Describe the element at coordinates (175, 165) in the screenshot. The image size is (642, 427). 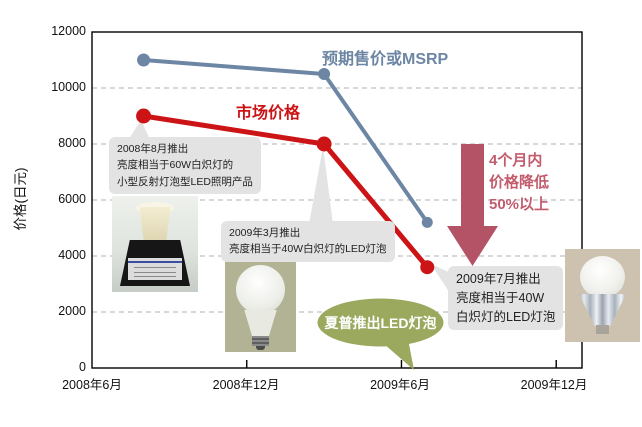
I see `annotation-line: 亮度相当于60W白炽灯的` at that location.